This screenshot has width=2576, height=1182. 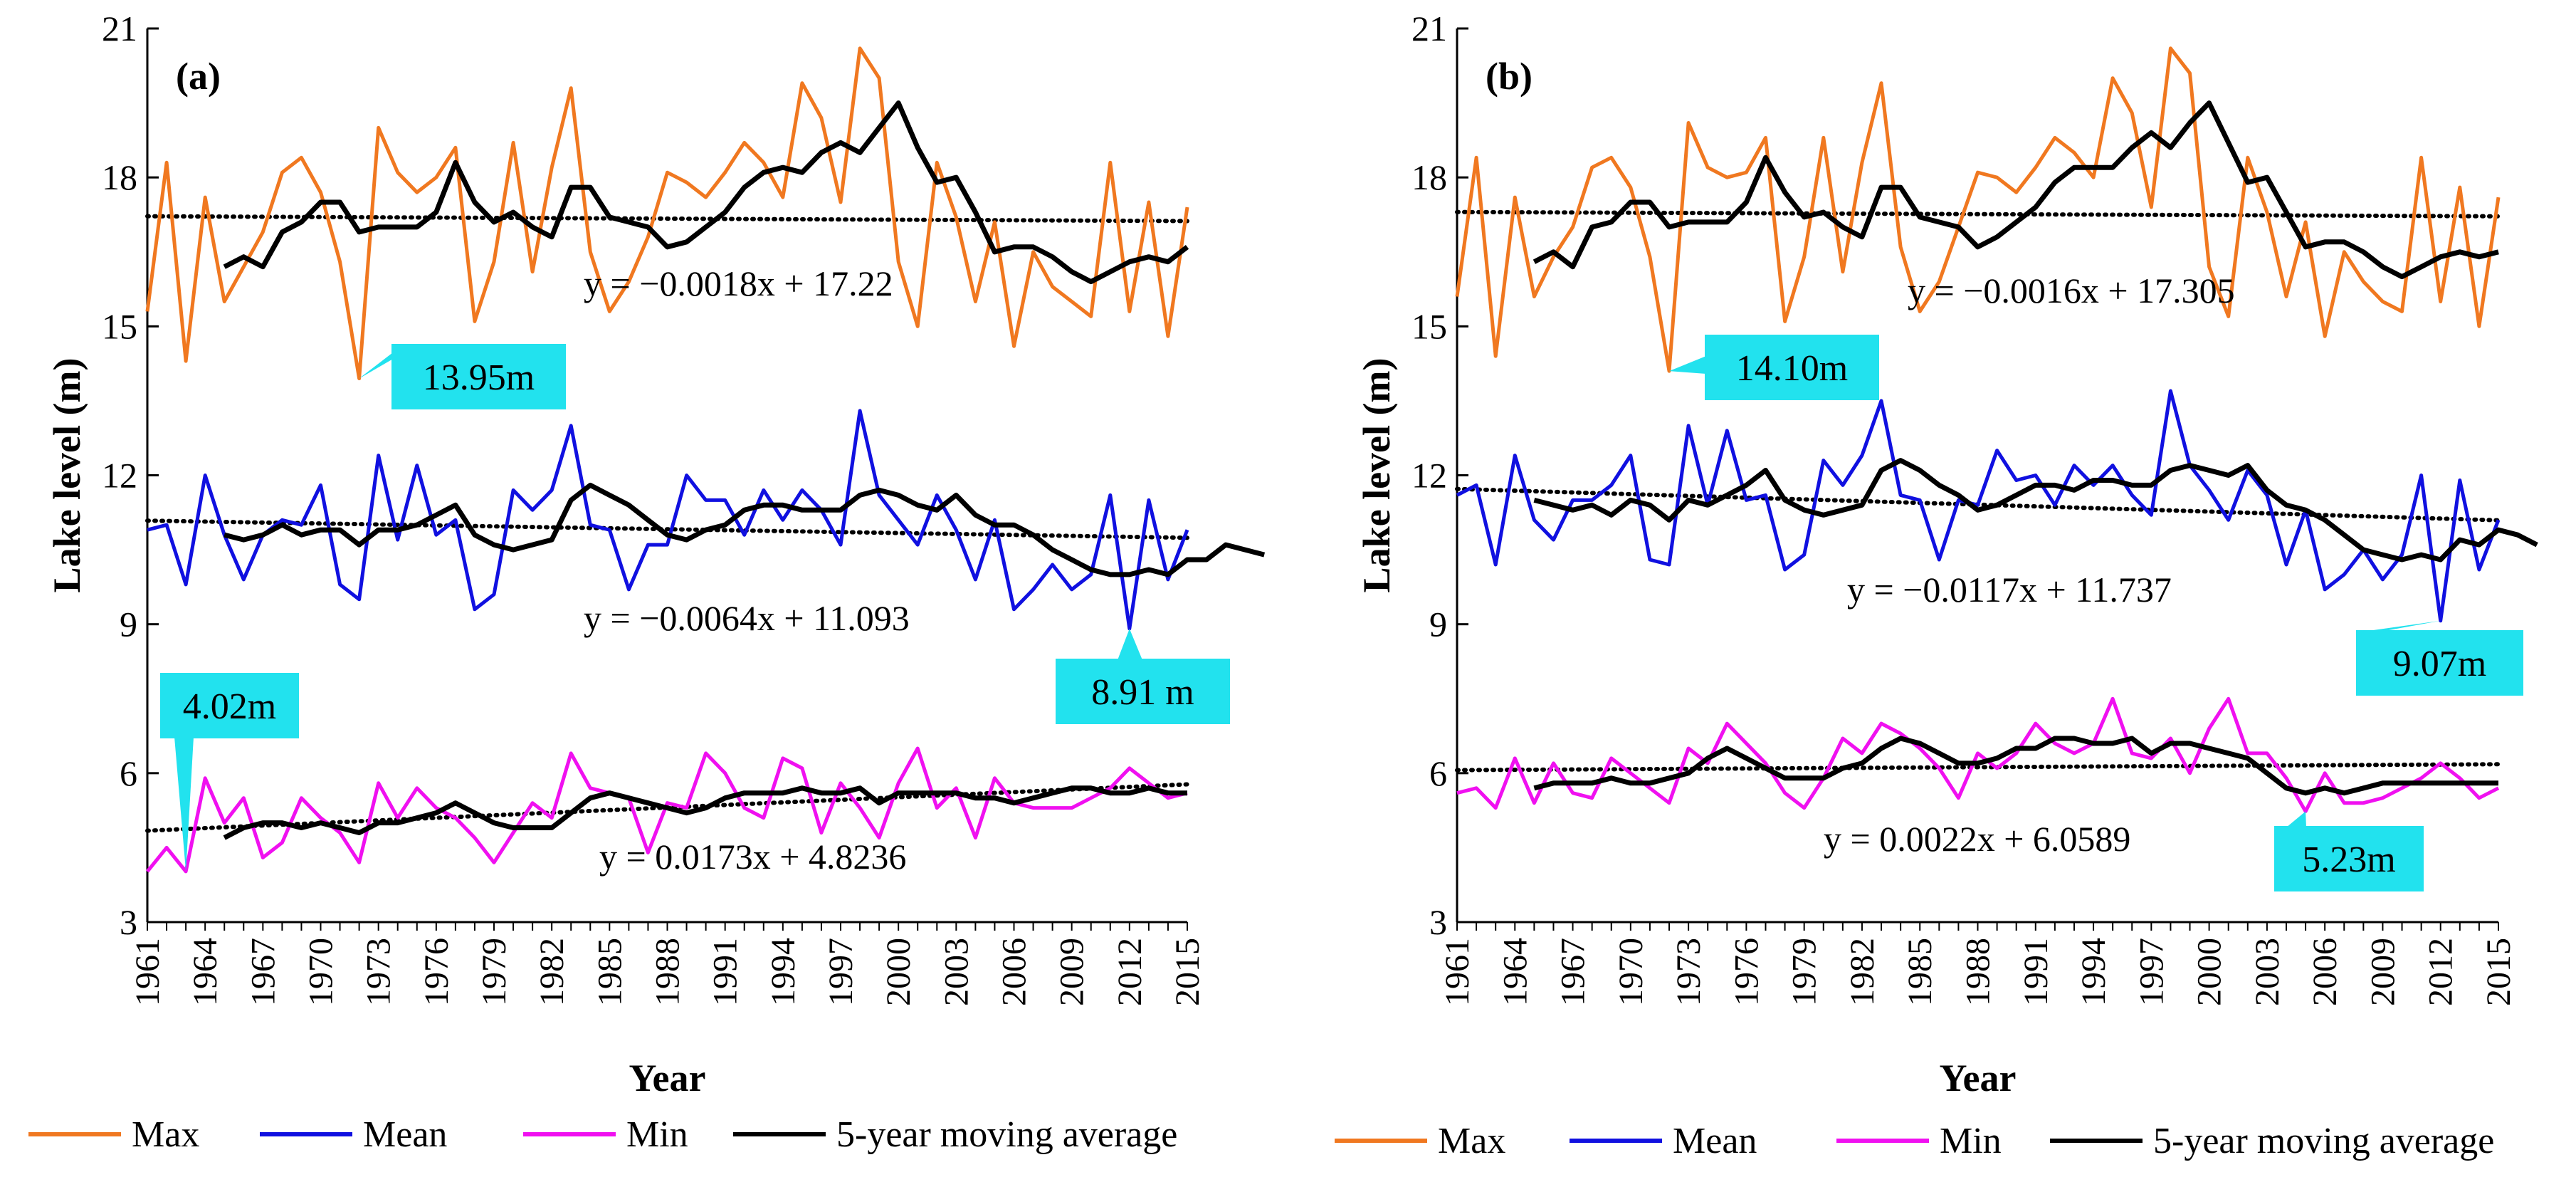 What do you see at coordinates (1914, 1141) in the screenshot?
I see `legend-b: Max Mean Min 5-year moving average` at bounding box center [1914, 1141].